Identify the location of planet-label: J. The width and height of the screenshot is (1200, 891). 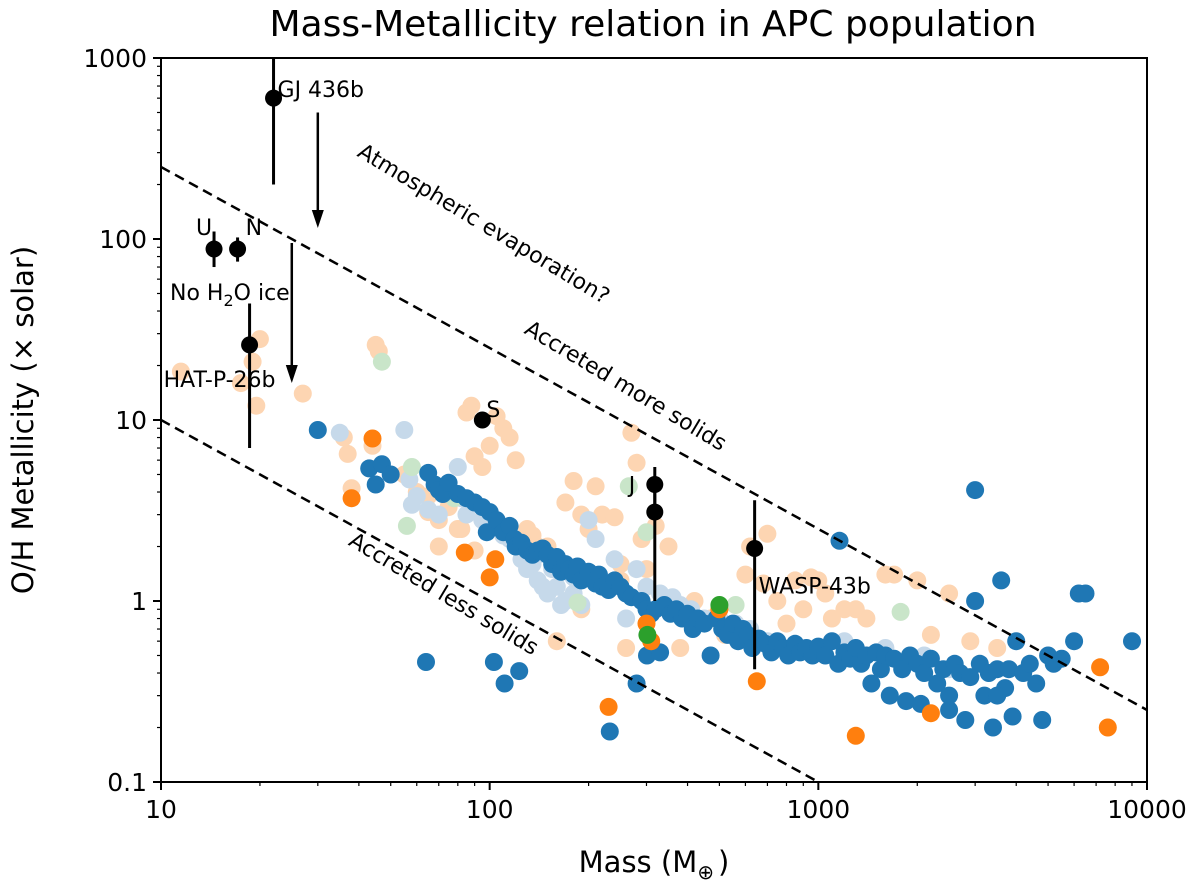
(631, 486).